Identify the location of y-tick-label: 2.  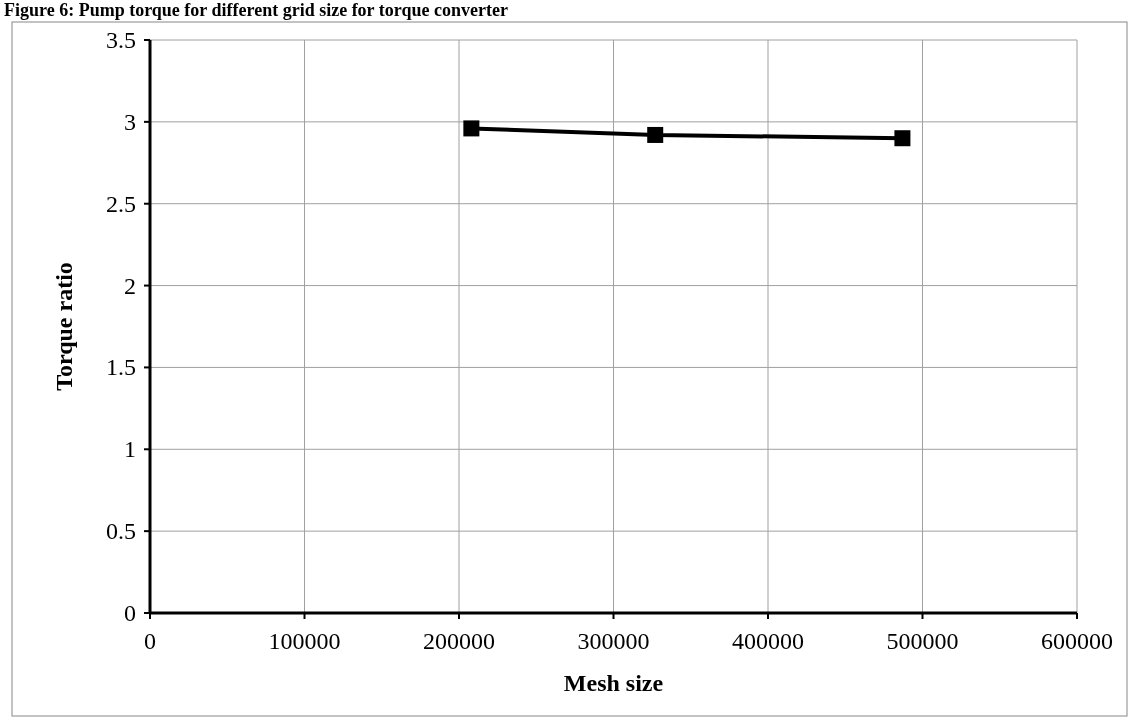
(130, 285).